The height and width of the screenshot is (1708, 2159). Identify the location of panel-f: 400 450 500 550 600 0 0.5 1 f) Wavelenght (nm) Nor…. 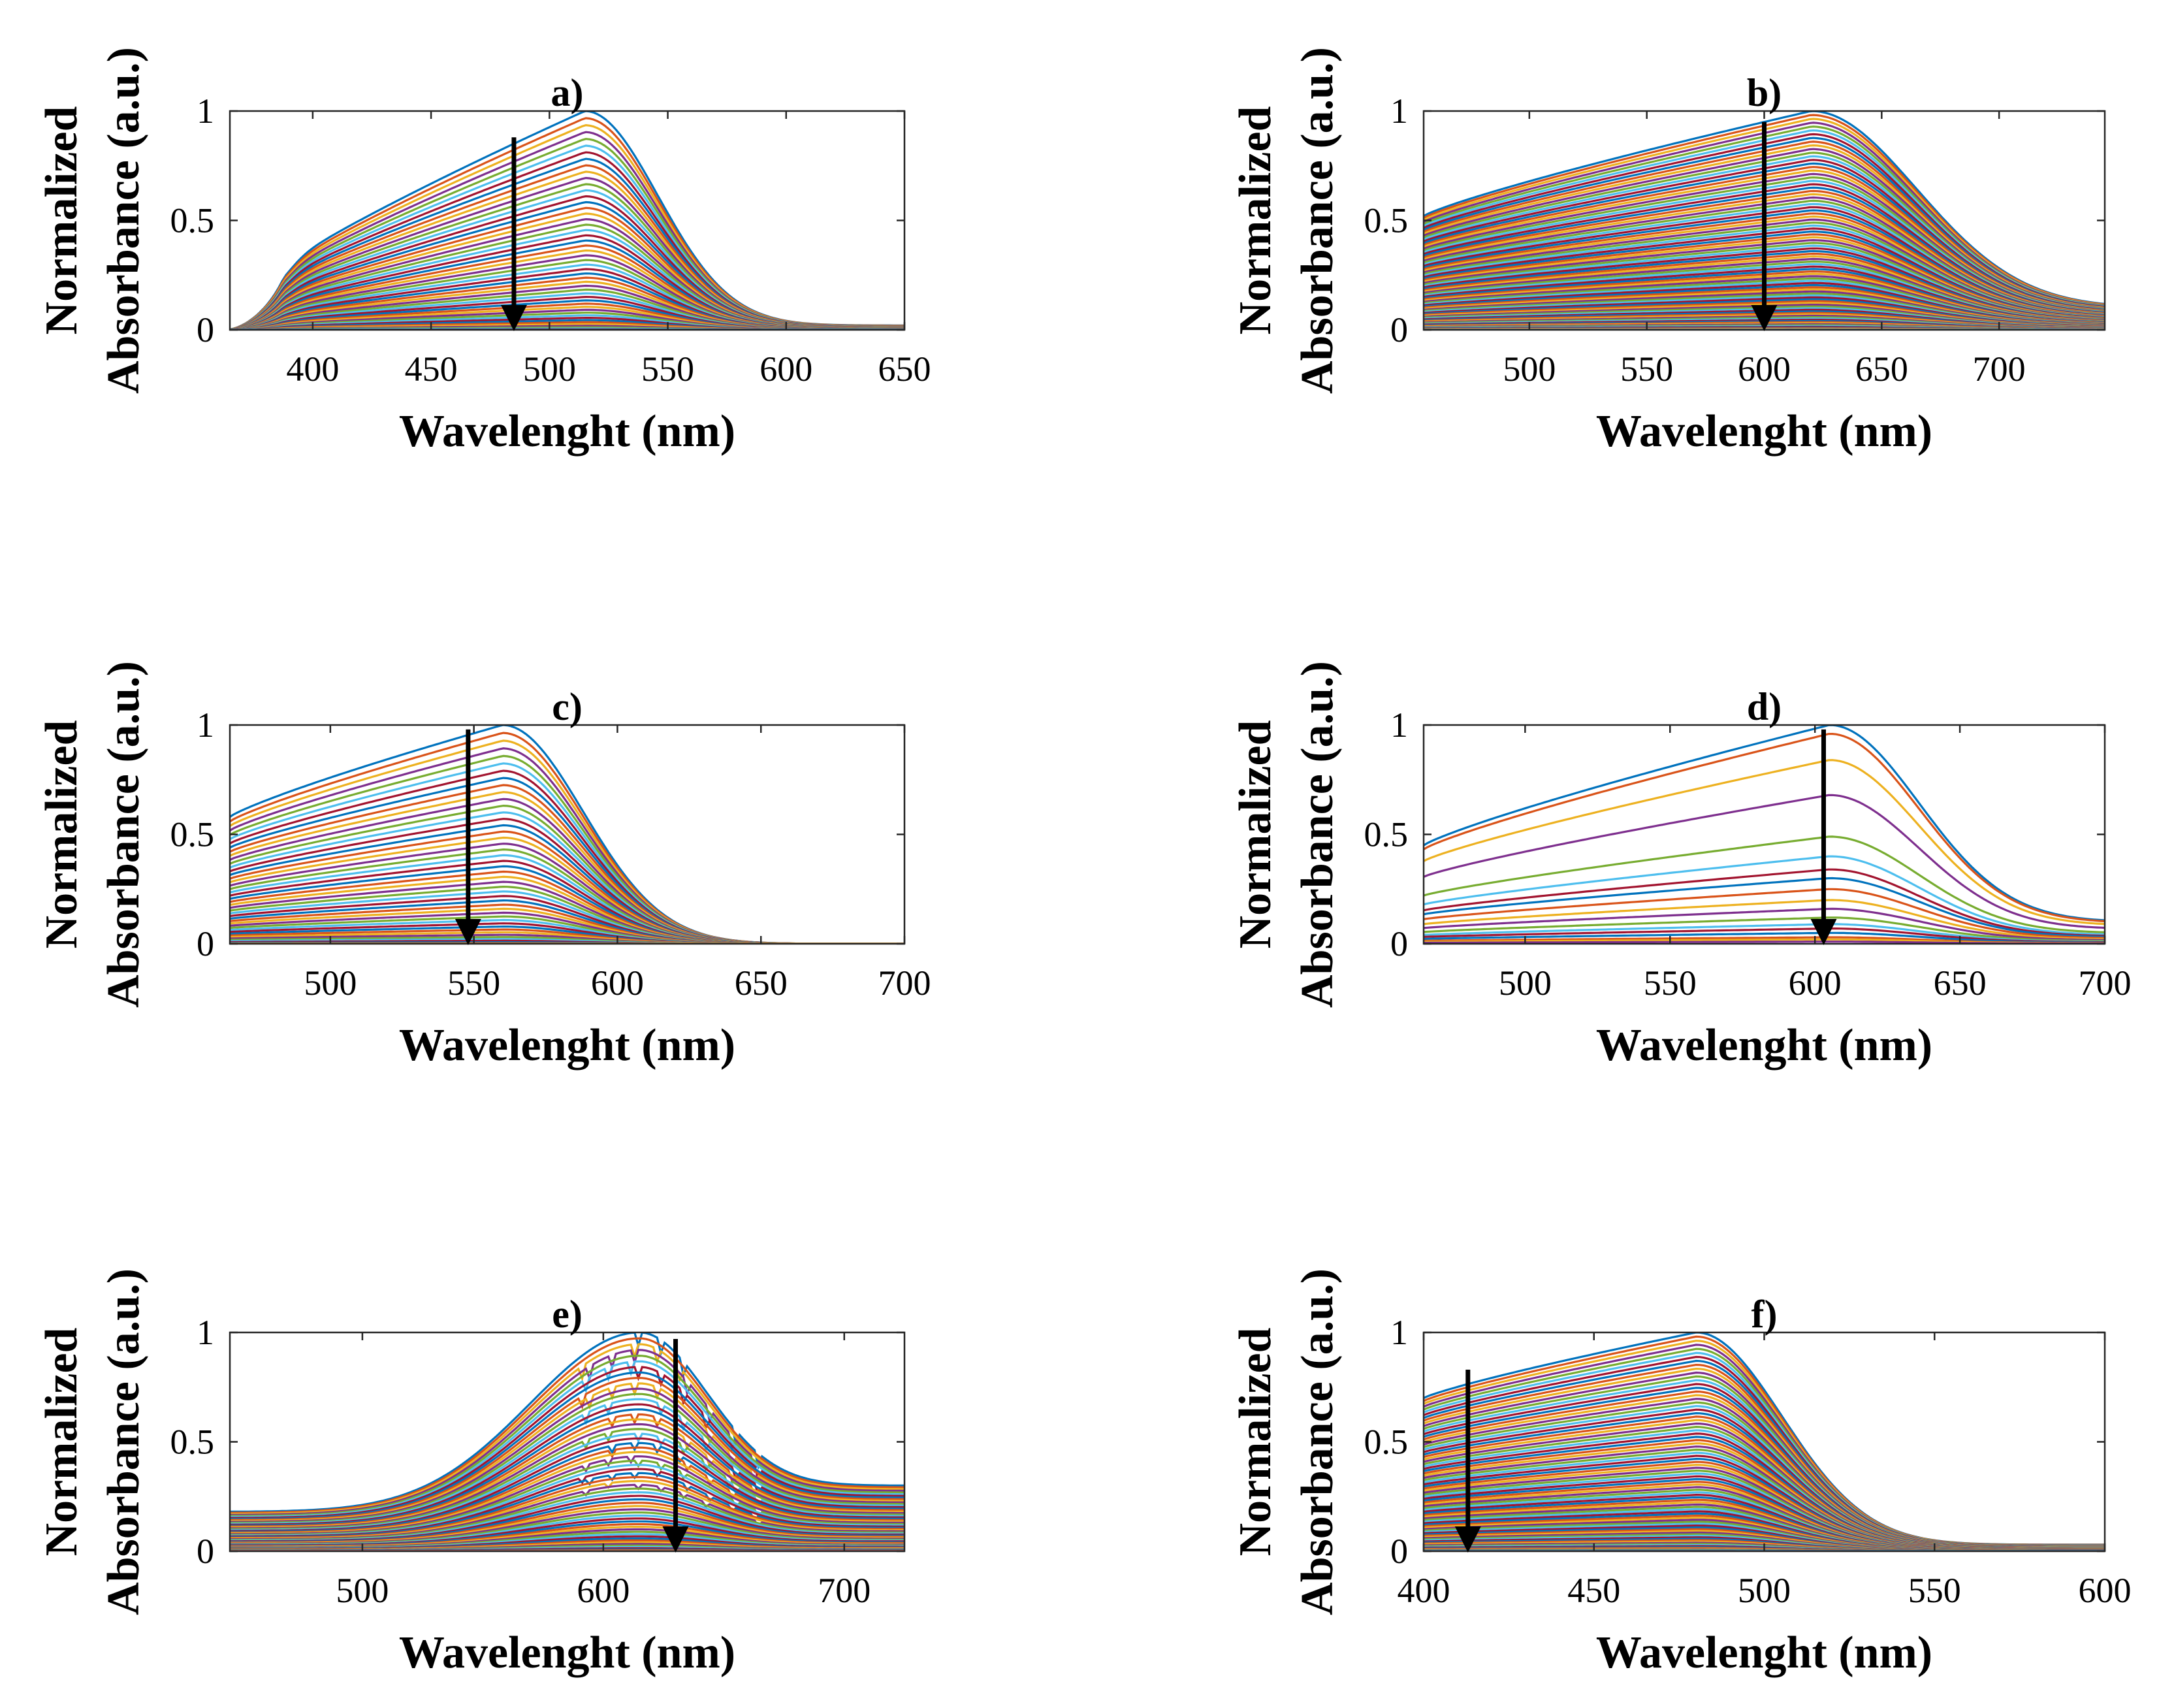
(1681, 1473).